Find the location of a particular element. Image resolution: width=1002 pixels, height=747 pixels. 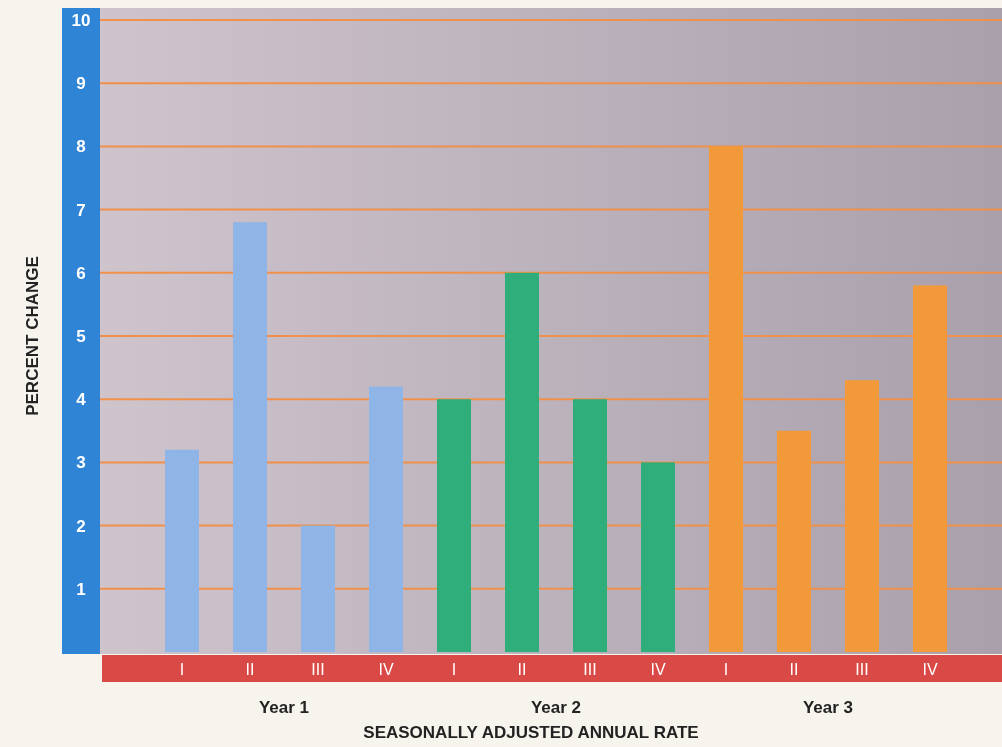

text: Year 3 is located at coordinates (828, 707).